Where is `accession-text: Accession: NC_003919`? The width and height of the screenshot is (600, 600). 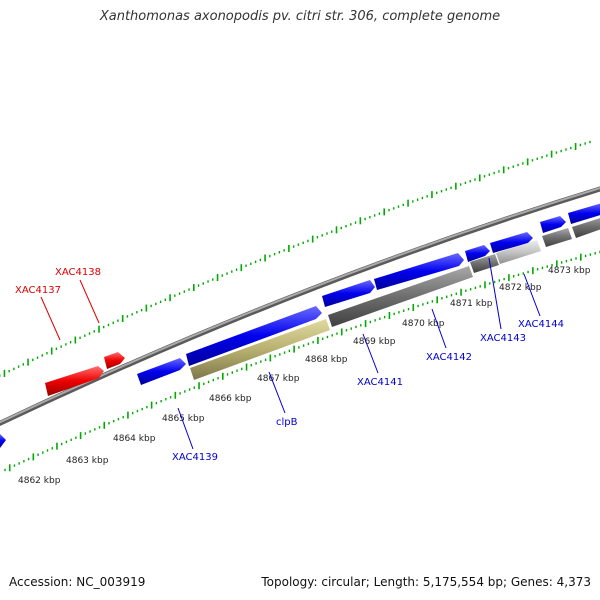 accession-text: Accession: NC_003919 is located at coordinates (77, 582).